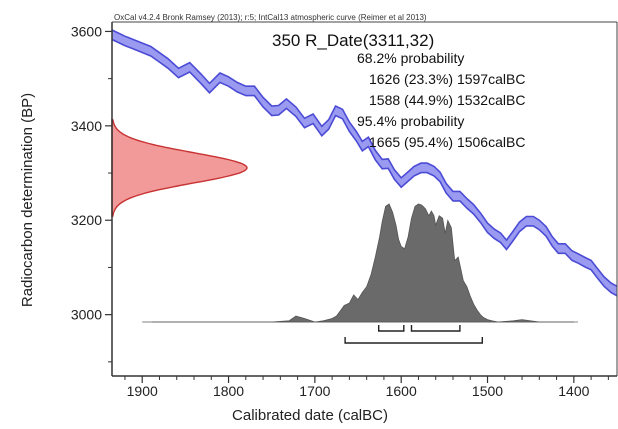 Image resolution: width=618 pixels, height=429 pixels. Describe the element at coordinates (413, 334) in the screenshot. I see `probability-ranges-layer` at that location.